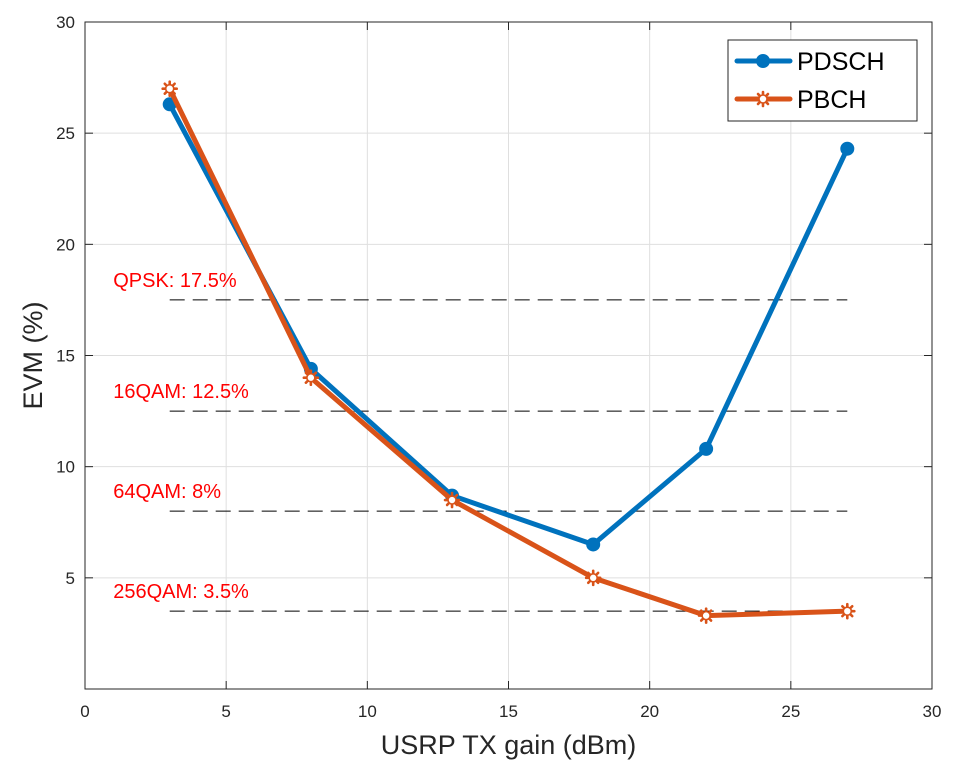 The width and height of the screenshot is (964, 777). I want to click on x-tick-label: 20, so click(649, 711).